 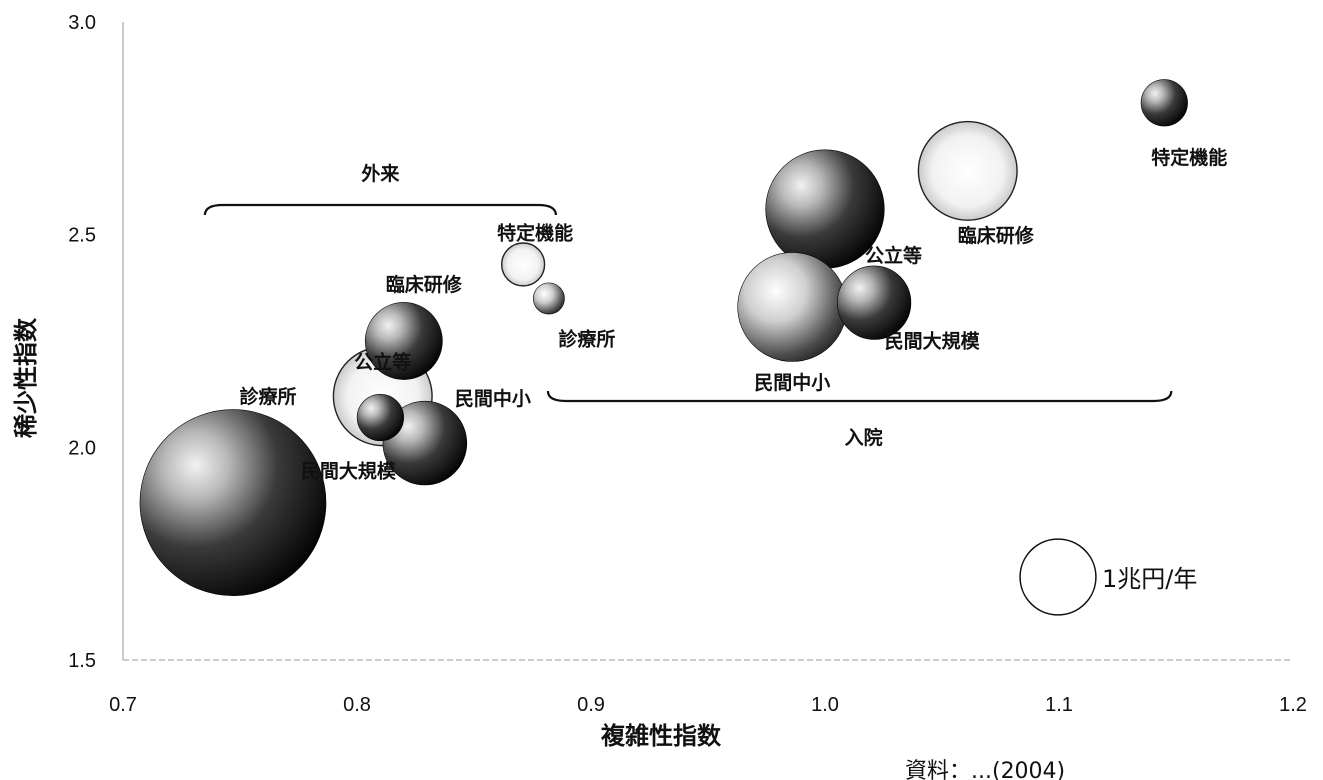 I want to click on x-axis-title: 複雑性指数, so click(x=661, y=736).